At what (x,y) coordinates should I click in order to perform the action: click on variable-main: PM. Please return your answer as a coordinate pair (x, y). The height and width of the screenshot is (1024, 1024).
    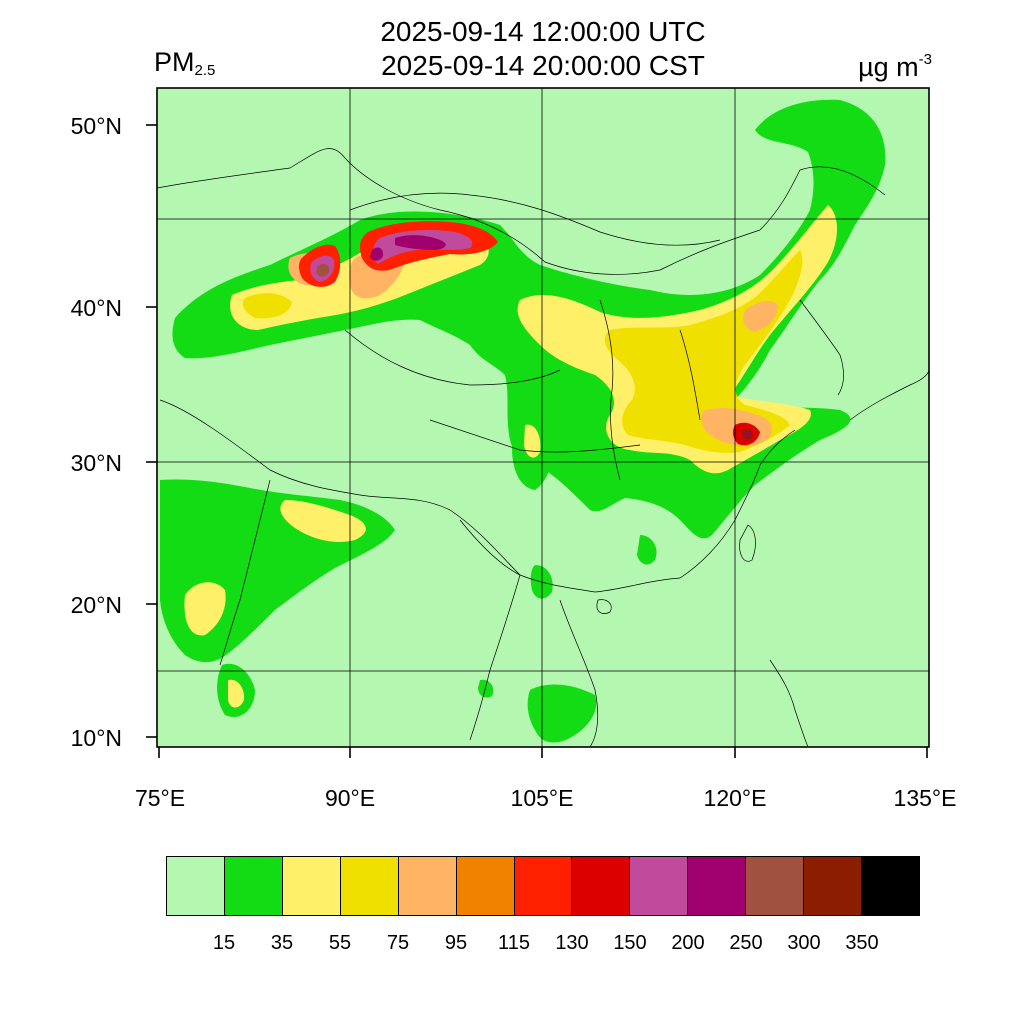
    Looking at the image, I should click on (174, 62).